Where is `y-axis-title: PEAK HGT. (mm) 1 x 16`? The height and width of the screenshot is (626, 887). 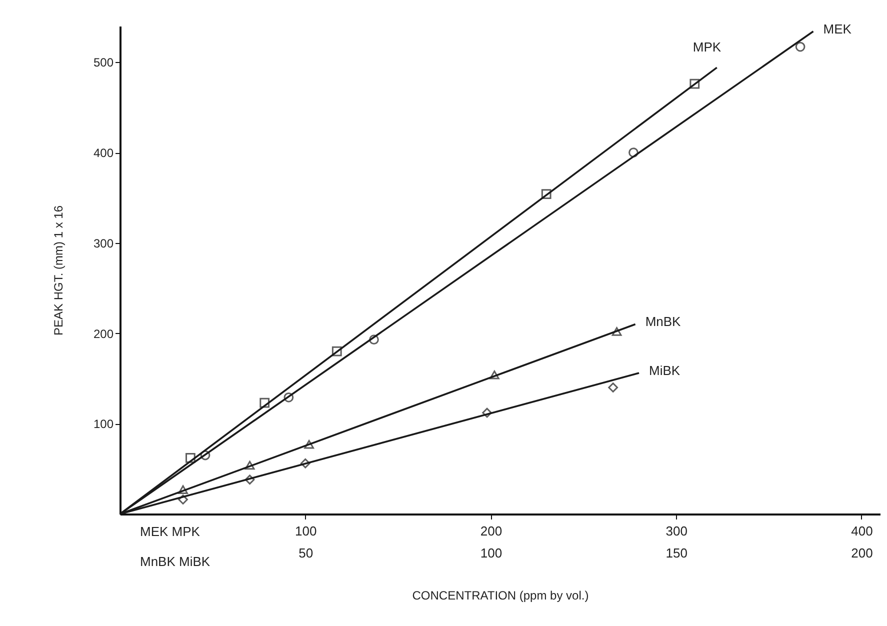
y-axis-title: PEAK HGT. (mm) 1 x 16 is located at coordinates (58, 270).